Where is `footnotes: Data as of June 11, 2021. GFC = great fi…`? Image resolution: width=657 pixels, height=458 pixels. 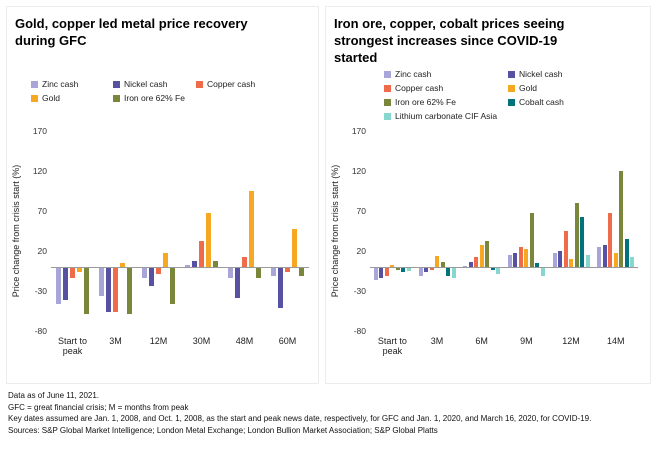 footnotes: Data as of June 11, 2021. GFC = great fi… is located at coordinates (328, 413).